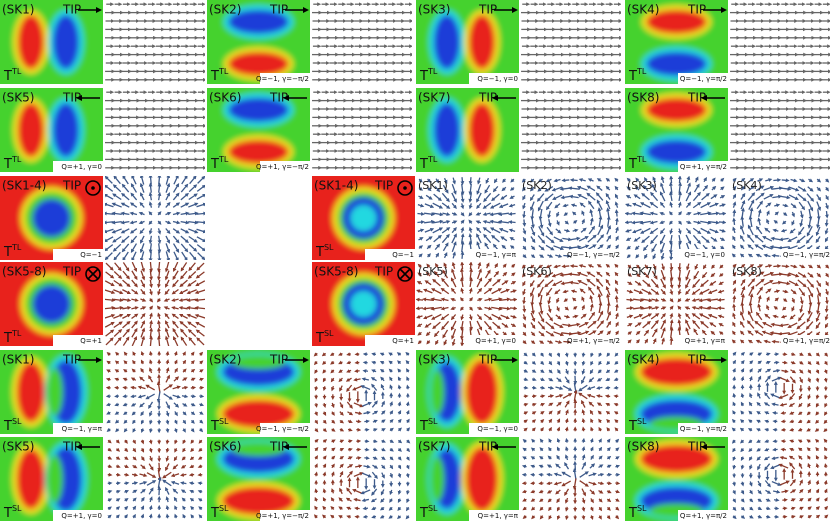 This screenshot has height=522, width=831. What do you see at coordinates (24, 186) in the screenshot?
I see `panel-label: (SK1-4)` at bounding box center [24, 186].